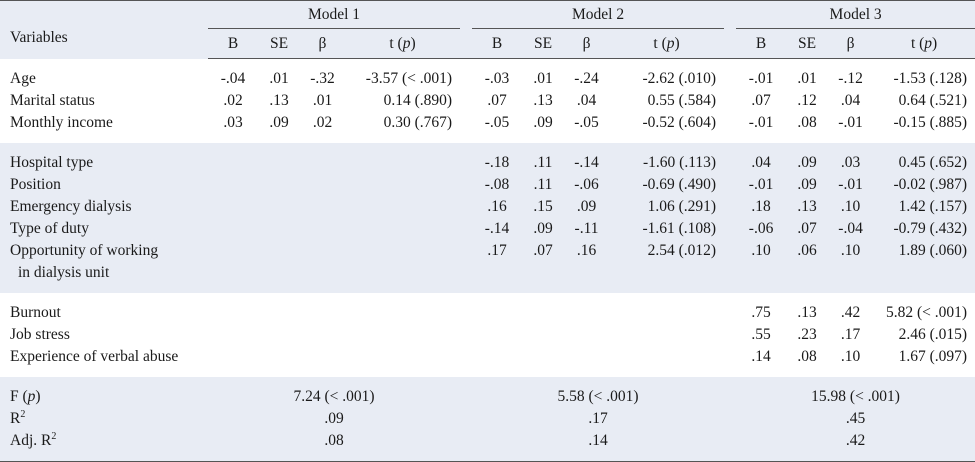 The height and width of the screenshot is (462, 975). What do you see at coordinates (927, 312) in the screenshot?
I see `cell: 5.82 (< .001)` at bounding box center [927, 312].